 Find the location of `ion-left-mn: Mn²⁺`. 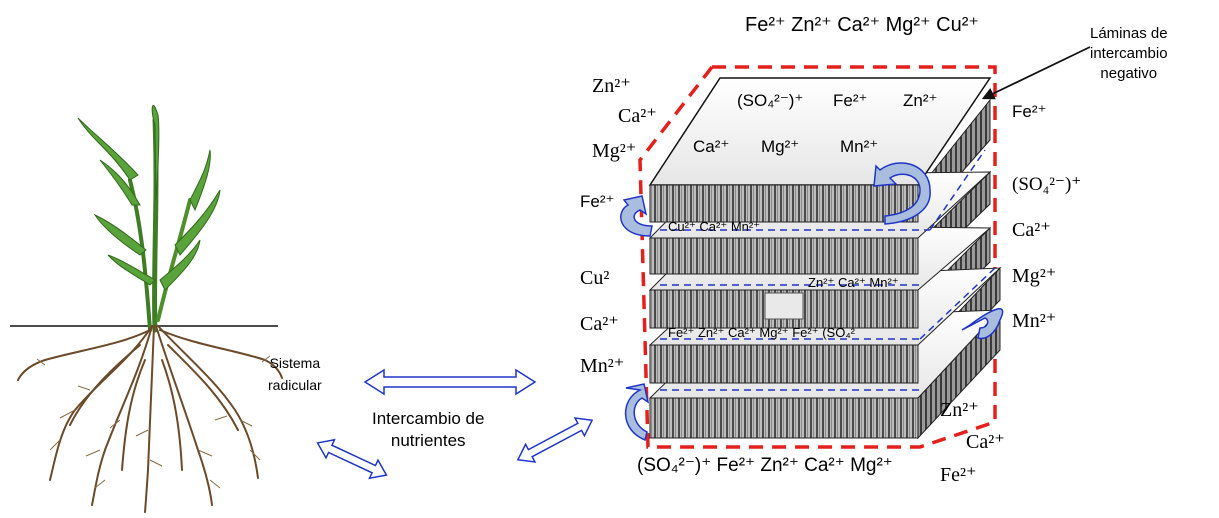

ion-left-mn: Mn²⁺ is located at coordinates (602, 366).